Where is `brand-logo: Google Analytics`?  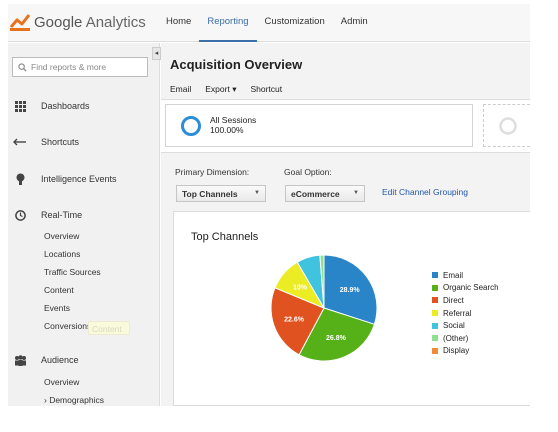 brand-logo: Google Analytics is located at coordinates (78, 22).